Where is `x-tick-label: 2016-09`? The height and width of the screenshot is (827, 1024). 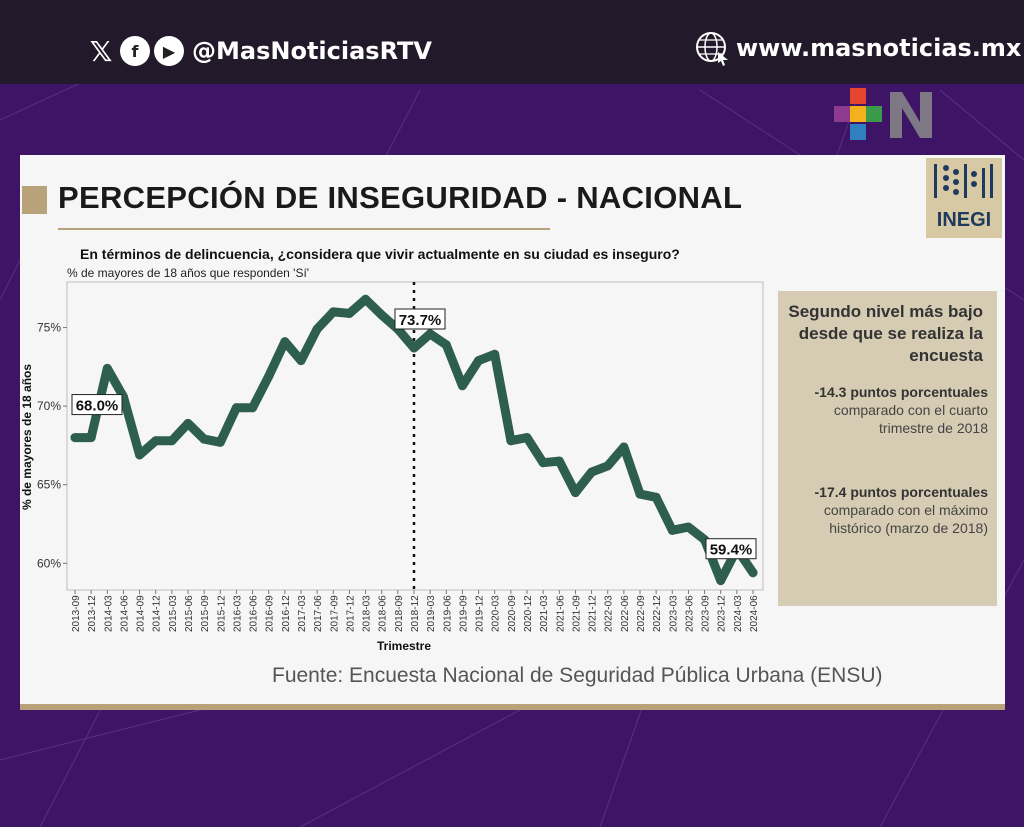
x-tick-label: 2016-09 is located at coordinates (270, 613).